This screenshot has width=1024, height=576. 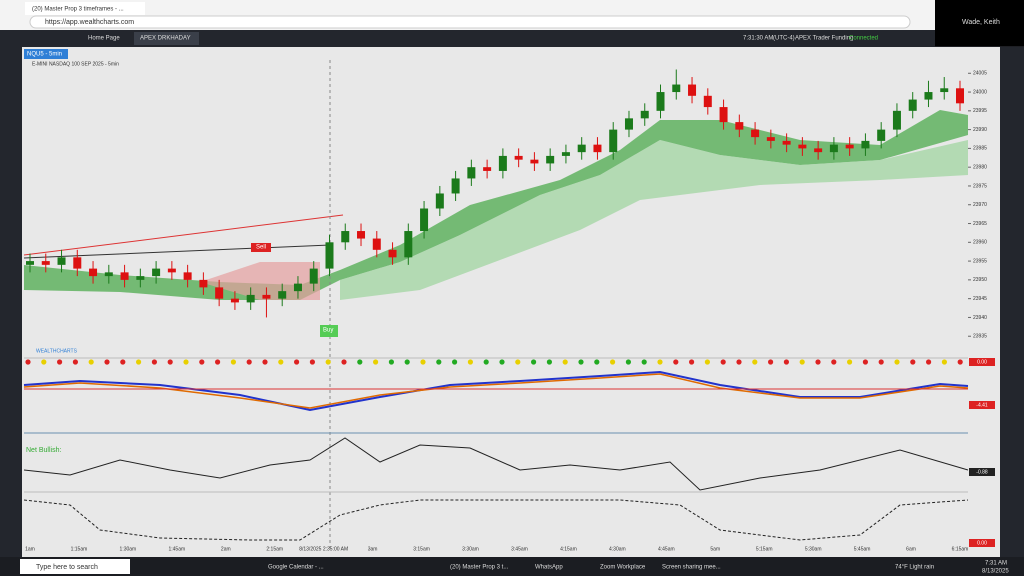 I want to click on app-bar, so click(x=467, y=38).